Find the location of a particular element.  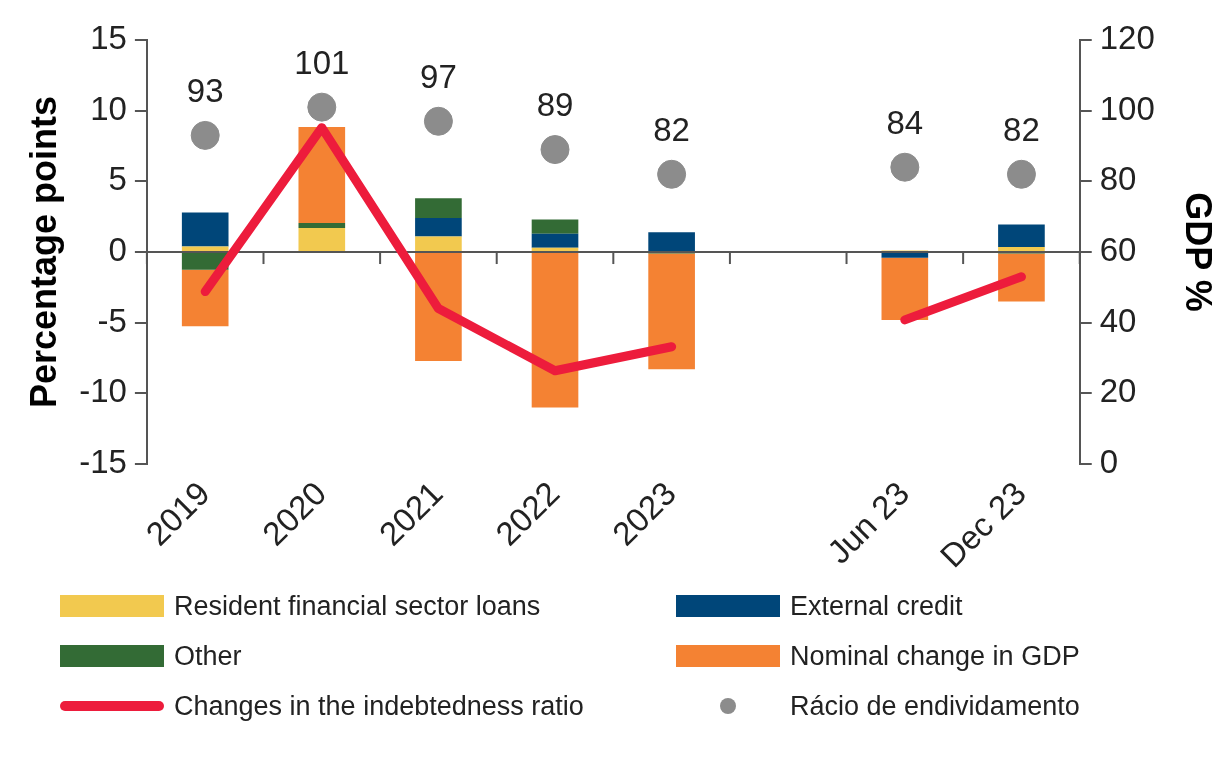

y2-tick-label: 120 is located at coordinates (1127, 38).